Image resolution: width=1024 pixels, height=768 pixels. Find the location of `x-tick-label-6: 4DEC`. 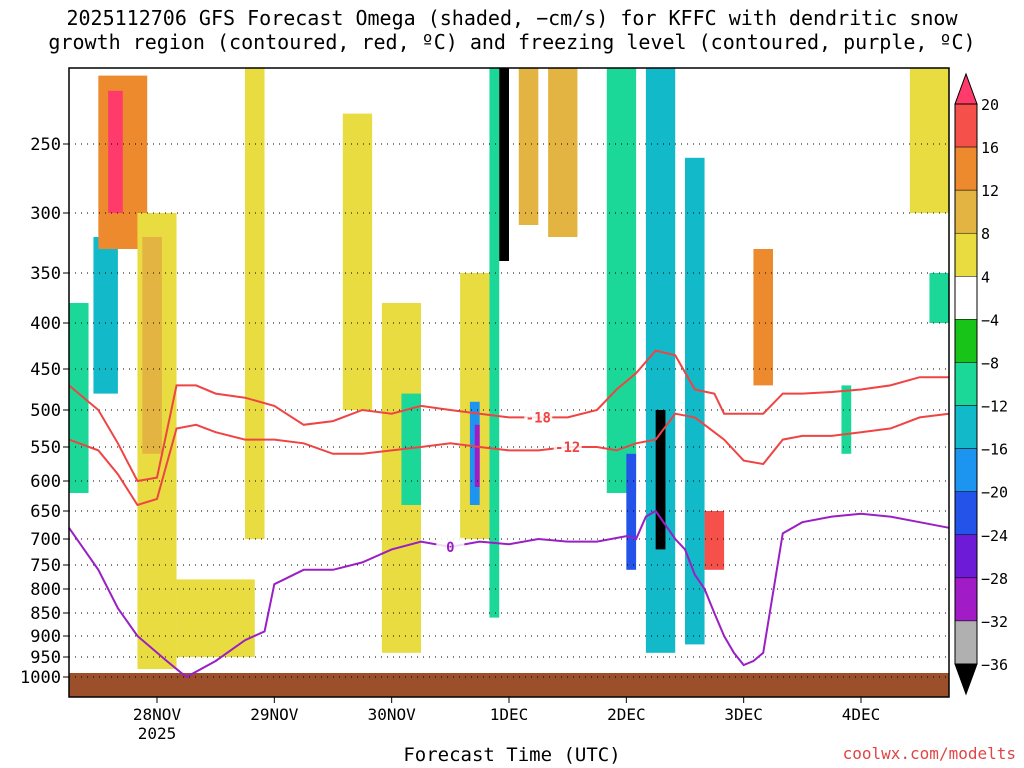

x-tick-label-6: 4DEC is located at coordinates (861, 714).